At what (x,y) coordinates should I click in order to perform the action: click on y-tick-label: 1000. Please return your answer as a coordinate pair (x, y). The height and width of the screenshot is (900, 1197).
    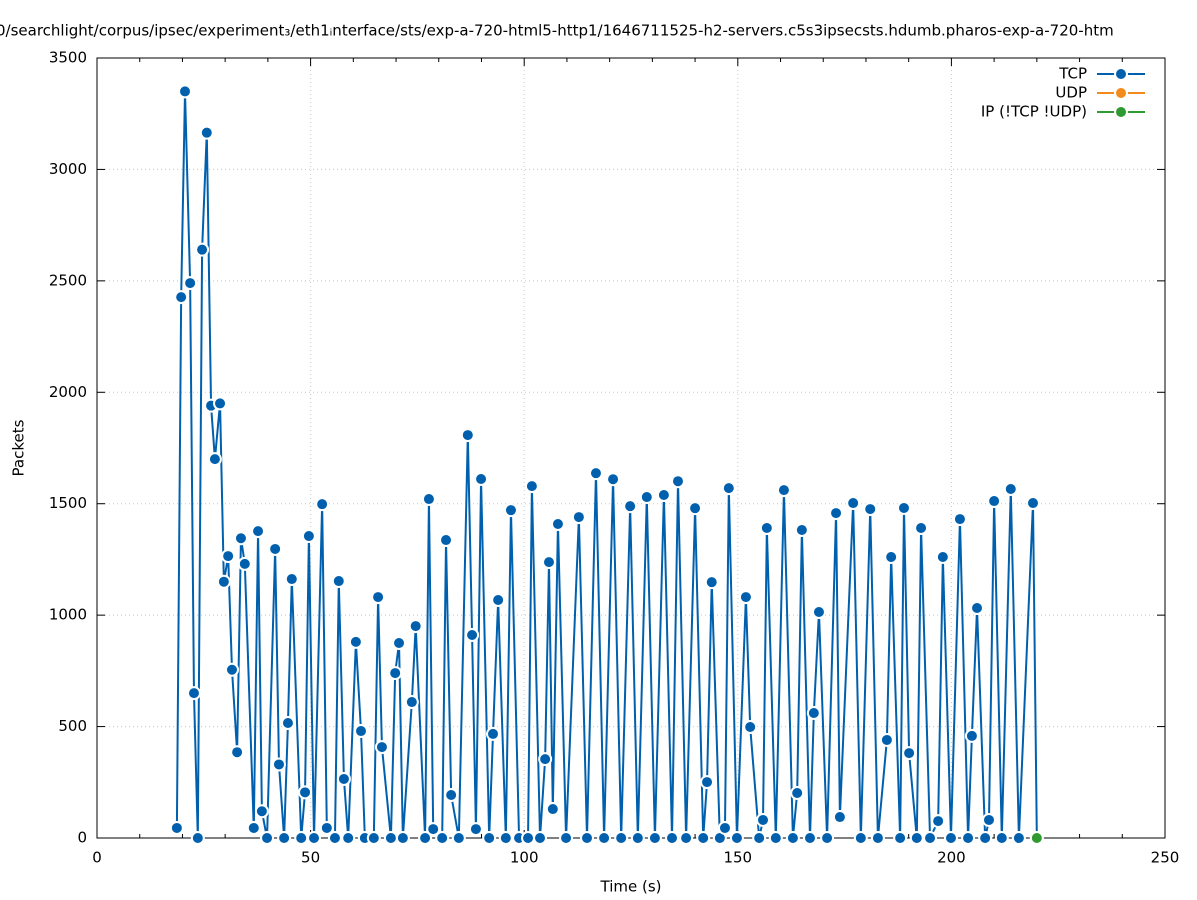
    Looking at the image, I should click on (68, 615).